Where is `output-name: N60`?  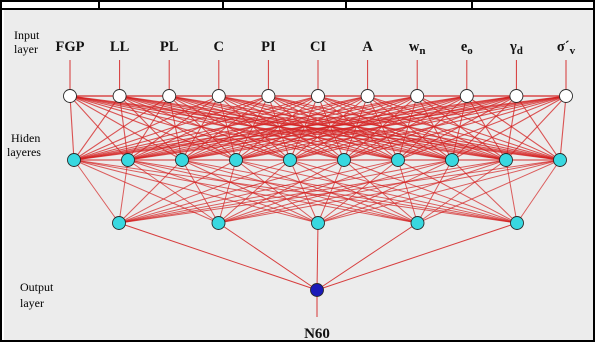
output-name: N60 is located at coordinates (317, 334).